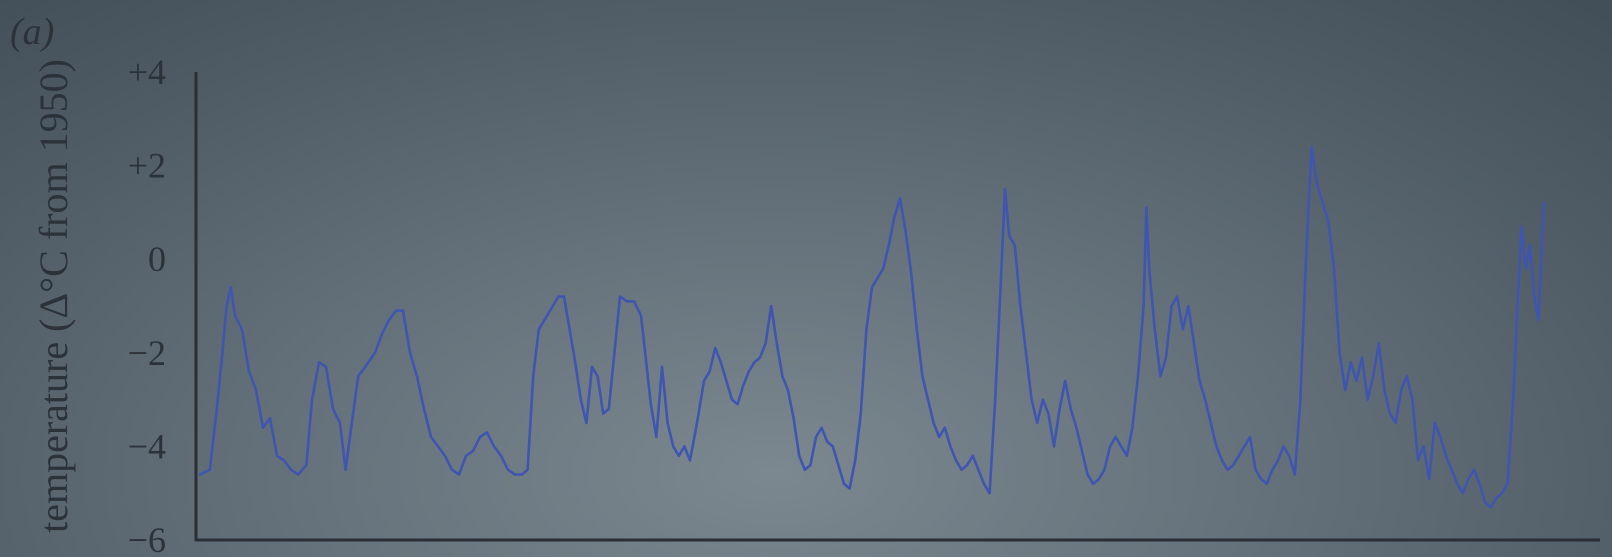 The height and width of the screenshot is (557, 1612). Describe the element at coordinates (147, 446) in the screenshot. I see `y-tick-label: −4` at that location.